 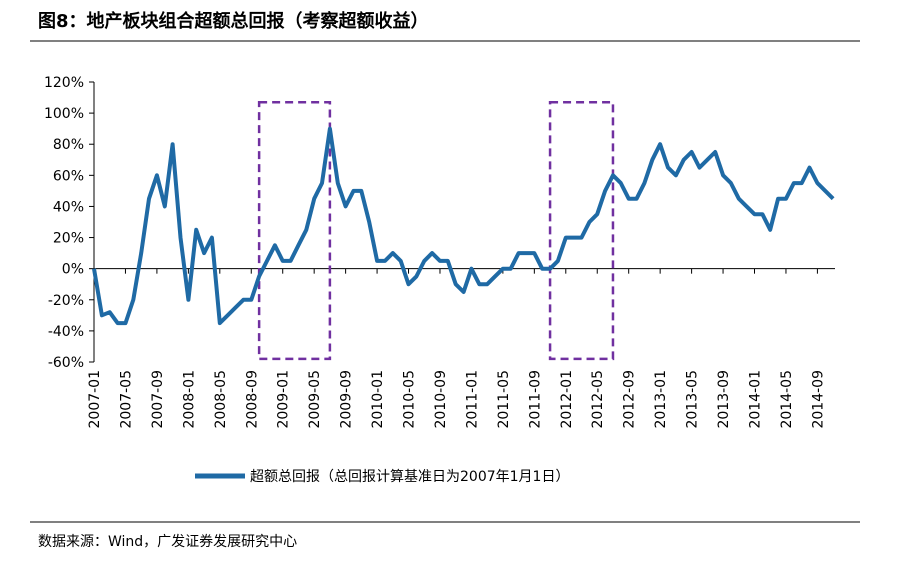 I want to click on x-tick-label: 2013-01, so click(x=661, y=399).